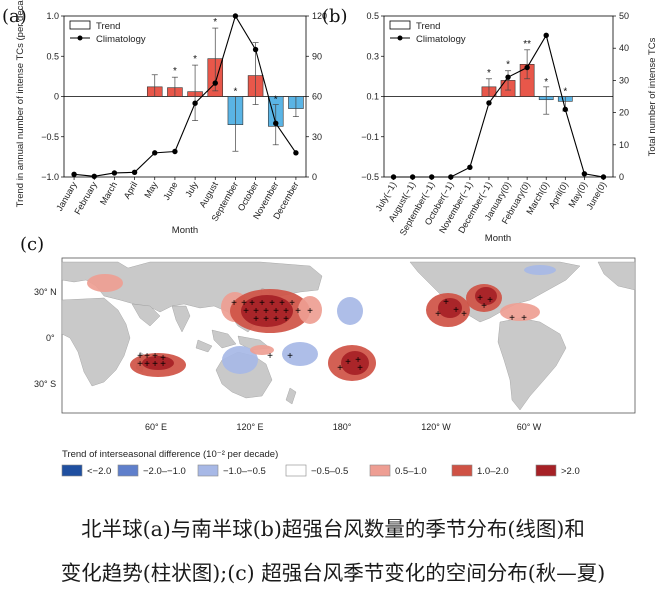 The image size is (666, 594). Describe the element at coordinates (164, 471) in the screenshot. I see `legend-label-1: −2.0–−1.0` at that location.